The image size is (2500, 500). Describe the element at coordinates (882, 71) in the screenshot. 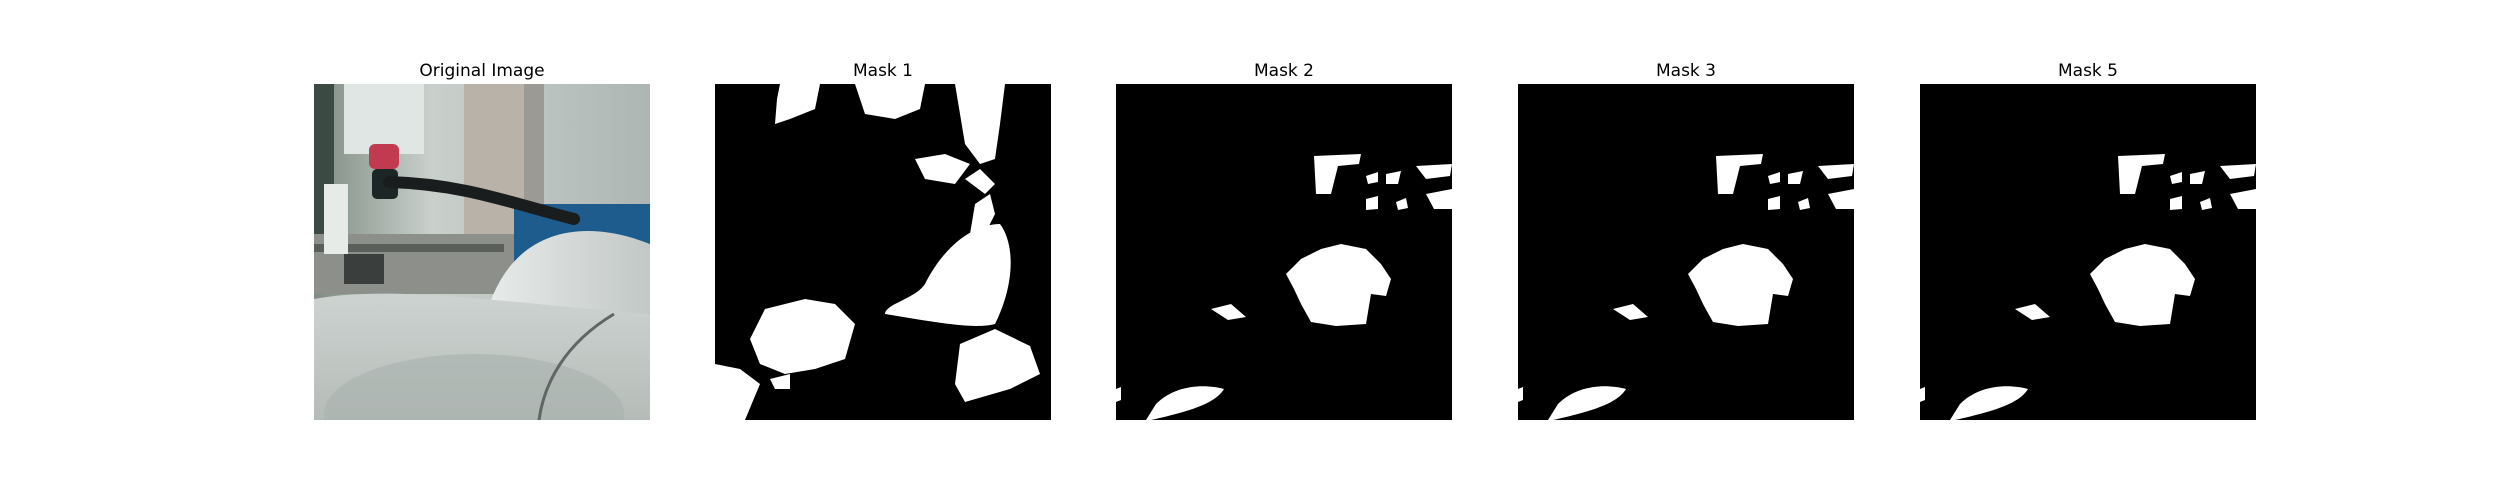

I see `panel-title: Mask 1` at that location.